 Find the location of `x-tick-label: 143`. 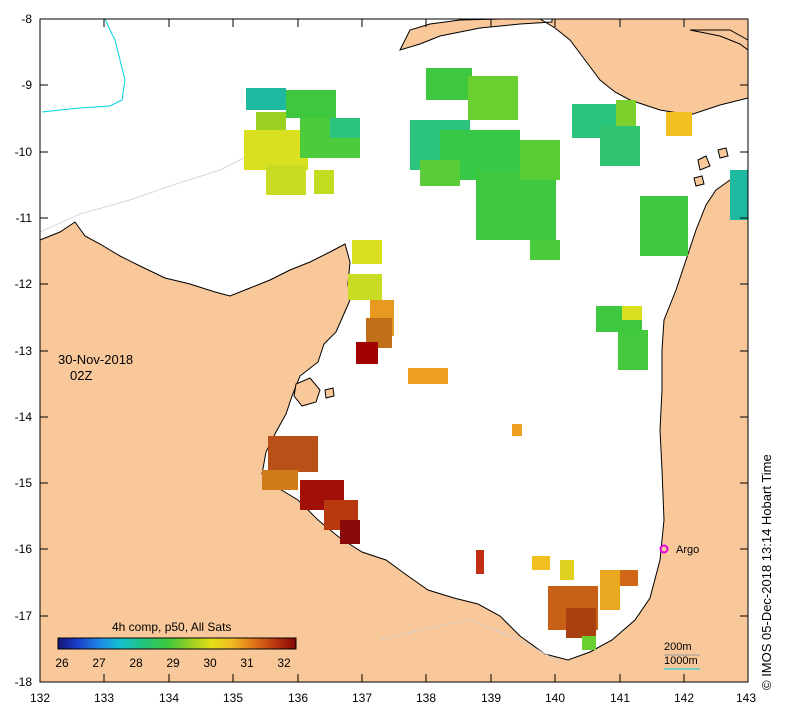

x-tick-label: 143 is located at coordinates (746, 698).